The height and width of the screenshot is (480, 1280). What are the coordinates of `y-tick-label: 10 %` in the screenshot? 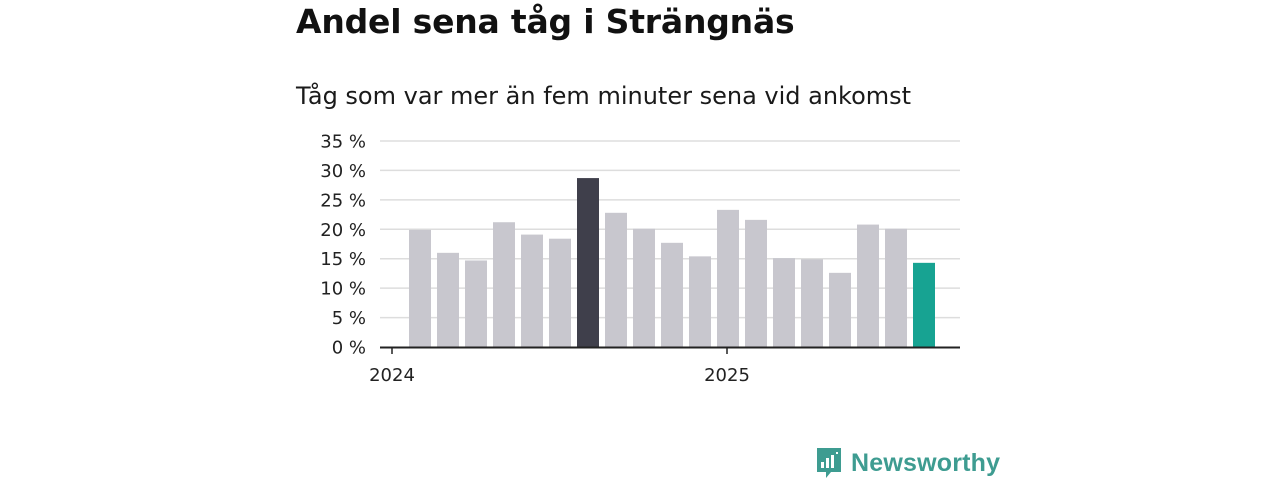 It's located at (343, 289).